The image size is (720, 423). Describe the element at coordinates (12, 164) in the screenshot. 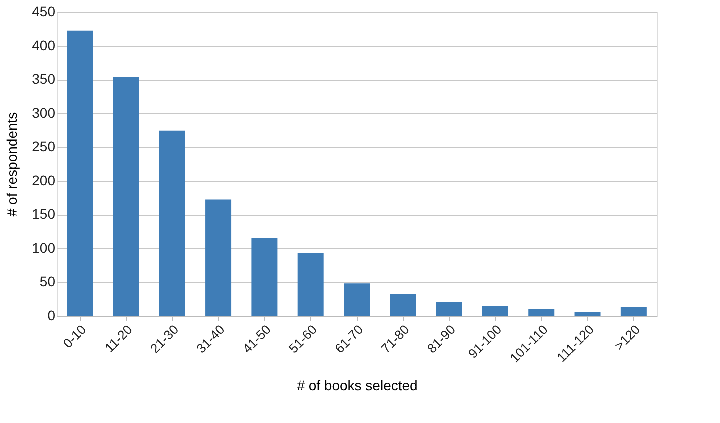

I see `y-axis-title: # of respondents` at that location.